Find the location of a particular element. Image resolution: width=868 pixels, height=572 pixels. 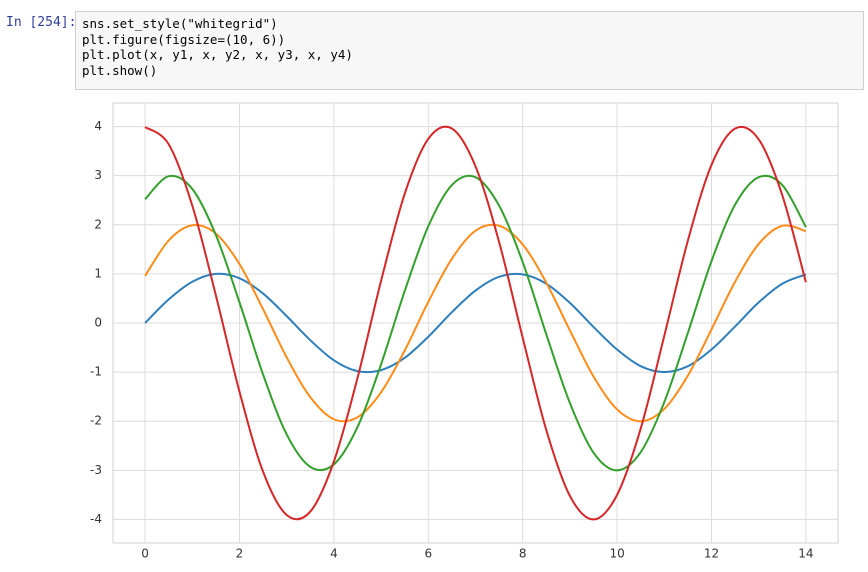

code-line: plt.plot(x, y1, x, y2, x, y3, x, y4) is located at coordinates (217, 54).